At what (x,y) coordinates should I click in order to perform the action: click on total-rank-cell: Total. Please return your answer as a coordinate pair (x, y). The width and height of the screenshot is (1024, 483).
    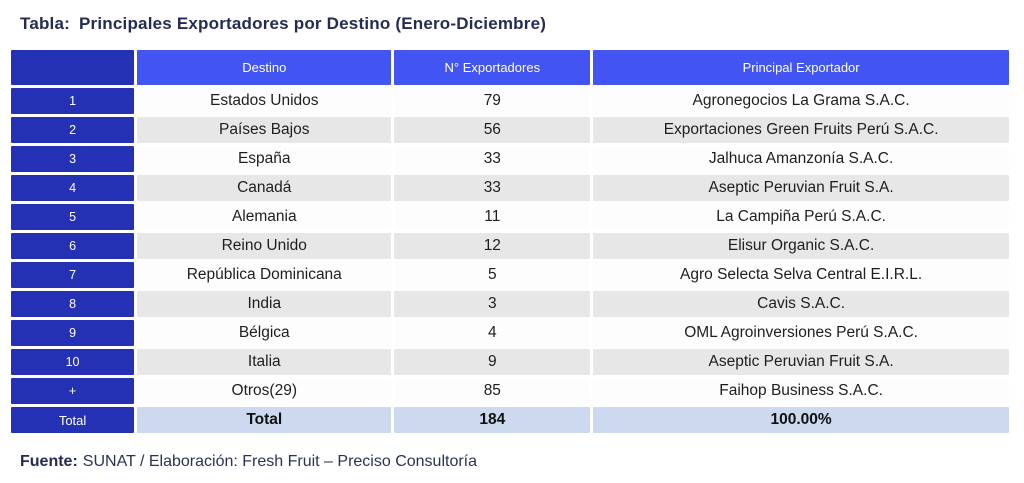
    Looking at the image, I should click on (73, 420).